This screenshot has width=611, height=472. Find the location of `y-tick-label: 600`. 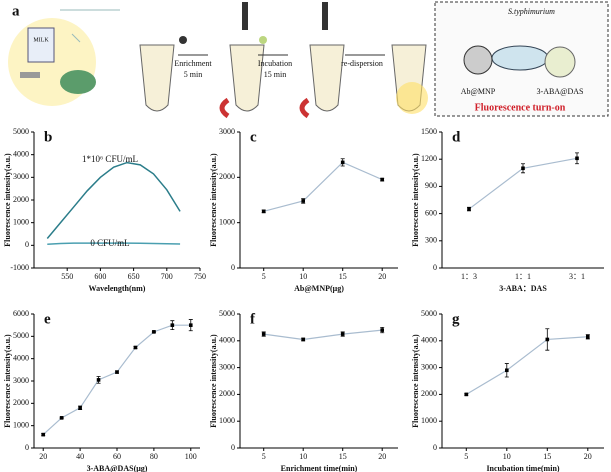

y-tick-label: 600 is located at coordinates (431, 212).